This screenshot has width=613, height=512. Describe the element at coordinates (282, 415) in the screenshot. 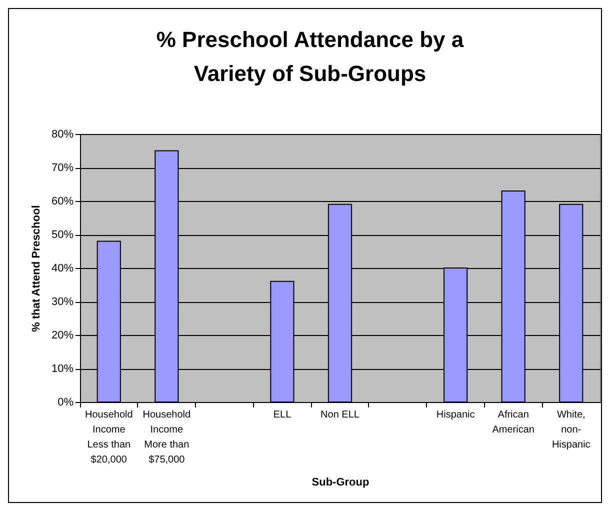

I see `x-tick-label: ELL` at that location.